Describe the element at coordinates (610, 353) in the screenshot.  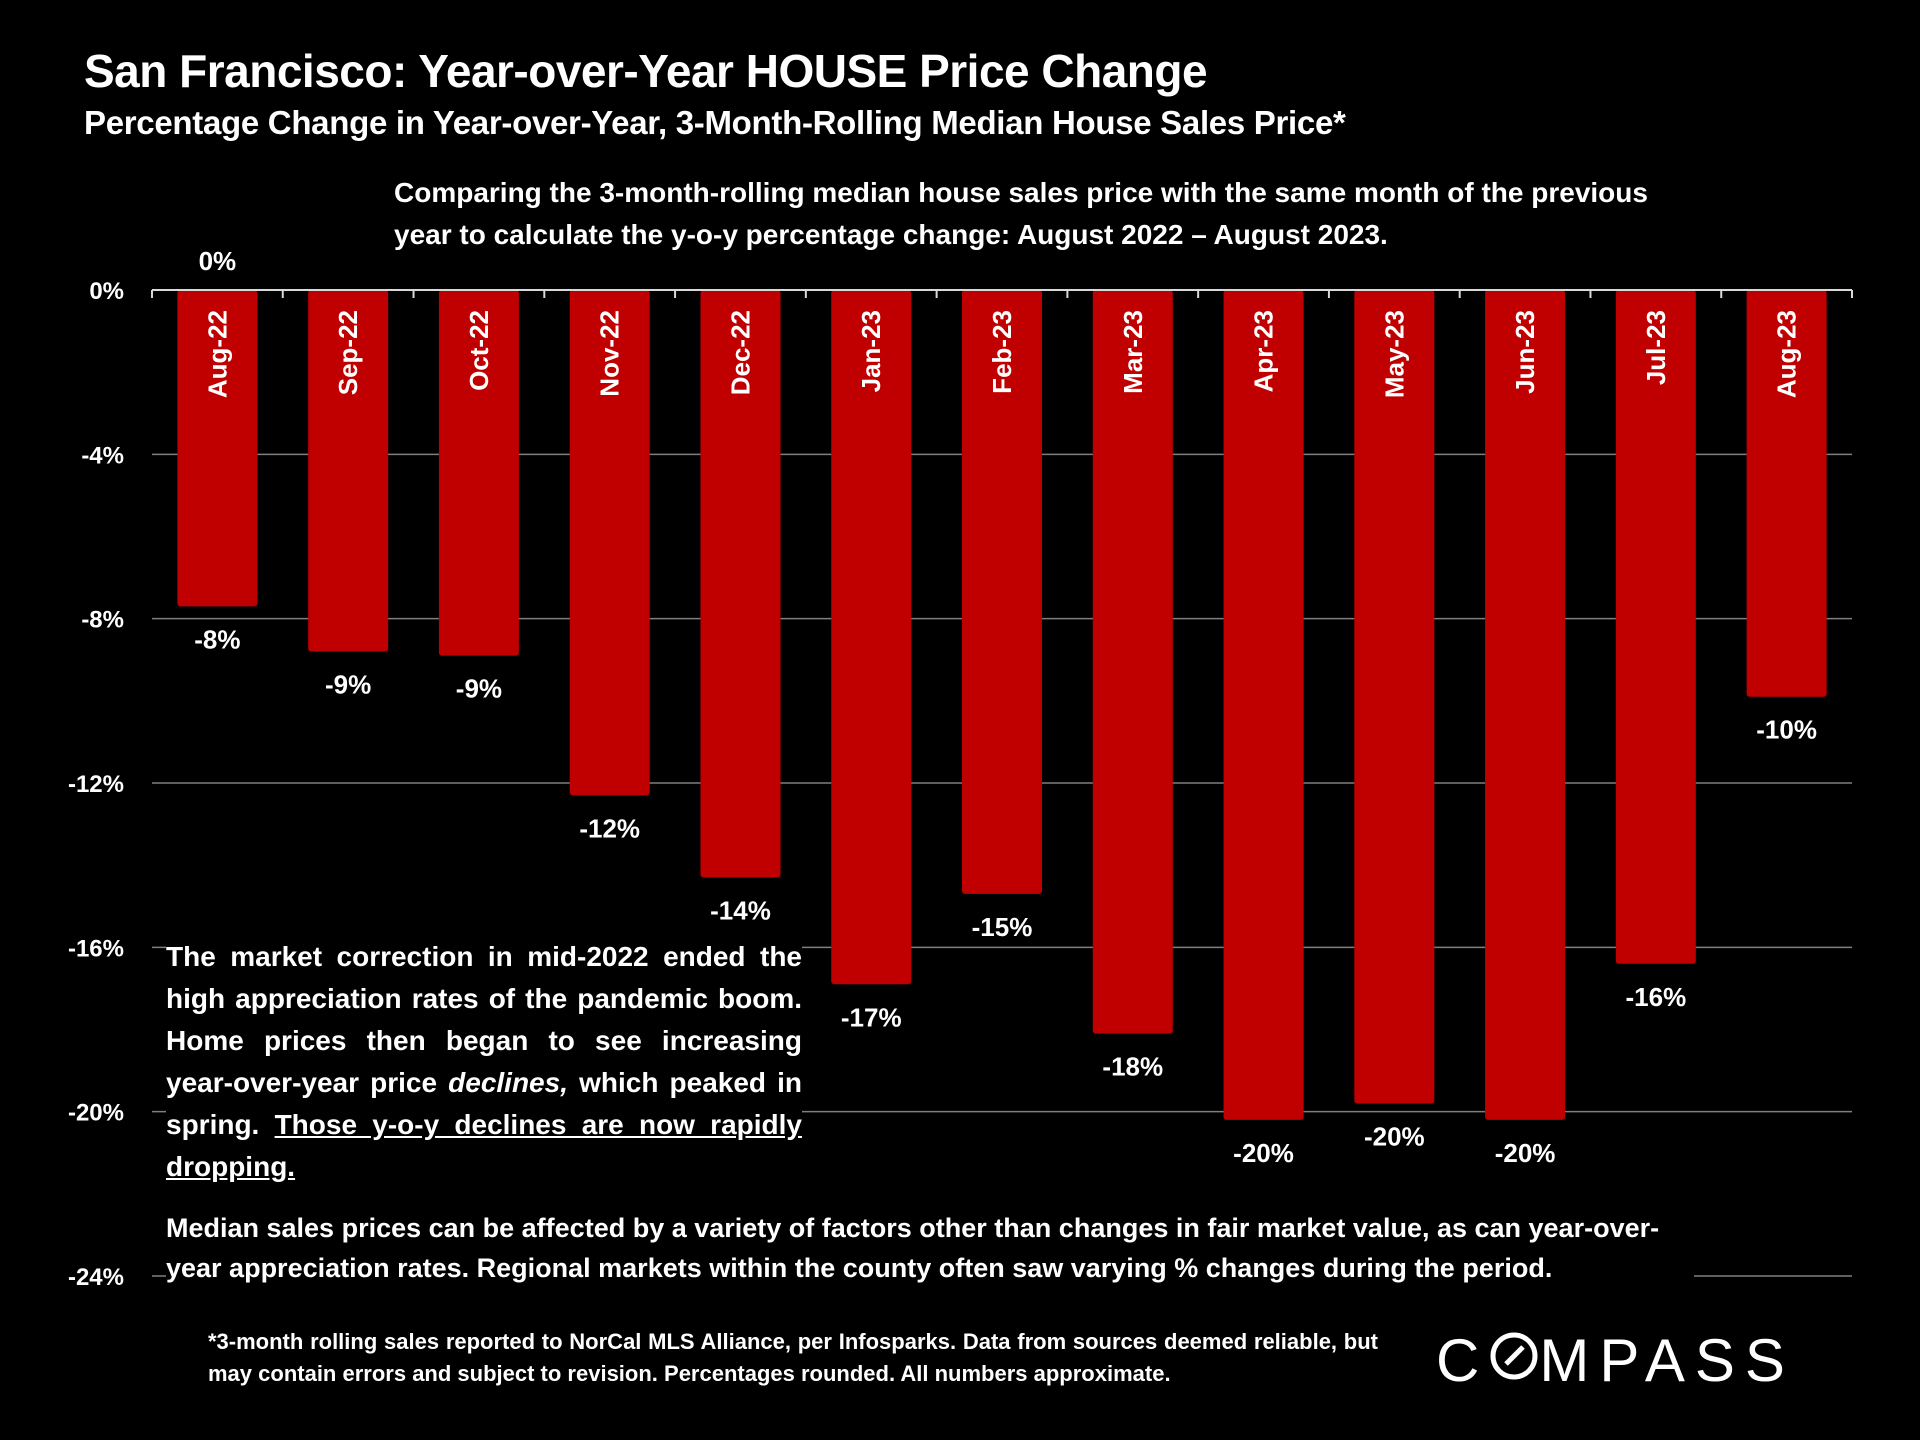
I see `category-label: Nov-22` at that location.